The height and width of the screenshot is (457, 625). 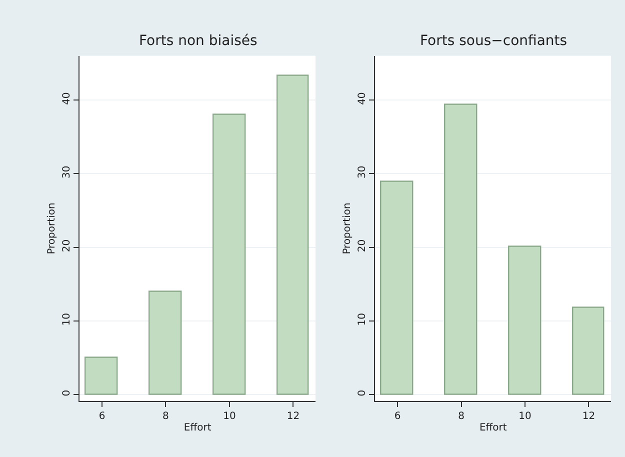 I want to click on chart-title: Forts sous−confiants, so click(x=494, y=41).